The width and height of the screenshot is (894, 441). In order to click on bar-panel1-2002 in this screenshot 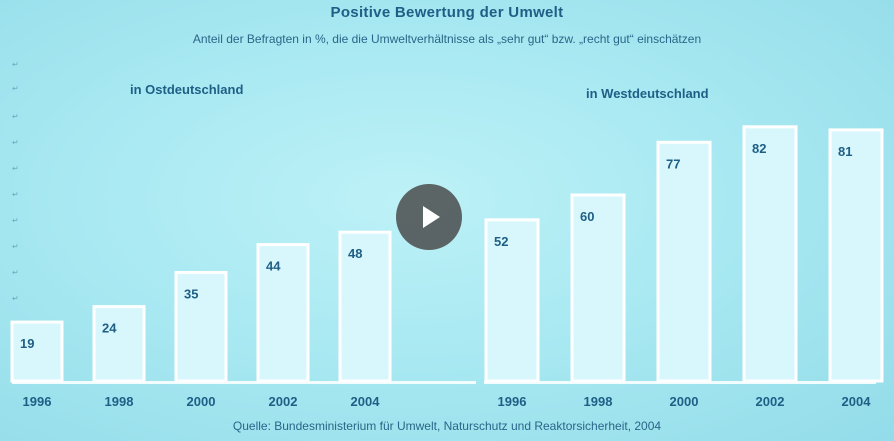, I will do `click(770, 254)`.